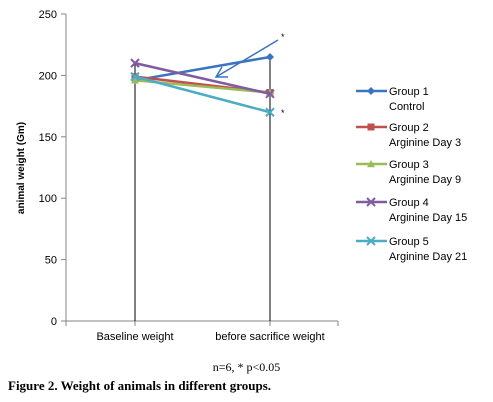 The image size is (493, 402). What do you see at coordinates (134, 337) in the screenshot?
I see `x-tick-label: Baseline weight` at bounding box center [134, 337].